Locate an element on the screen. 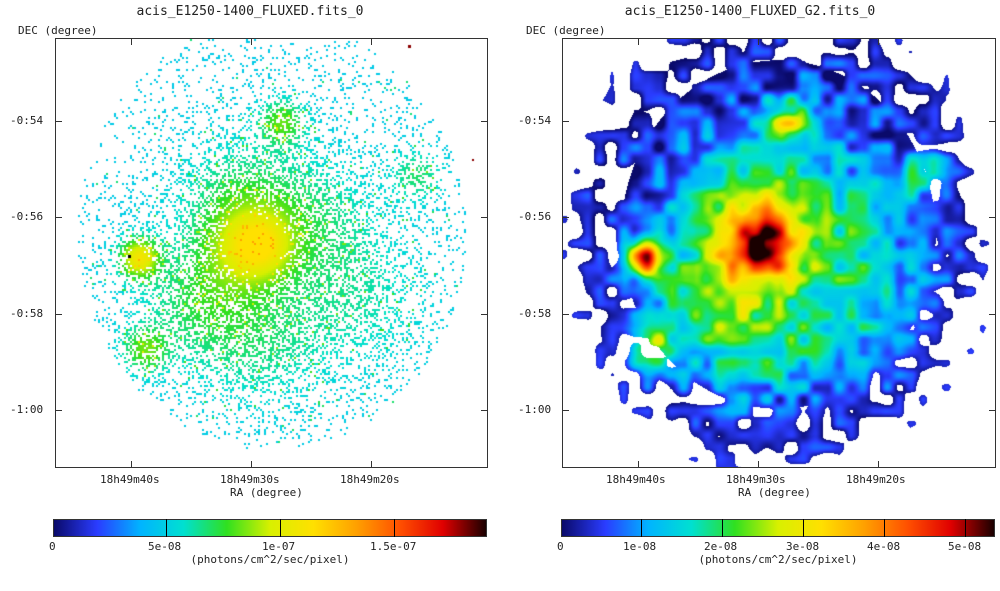 The height and width of the screenshot is (591, 1000). colorbar-tick-label: 3e-08 is located at coordinates (803, 546).